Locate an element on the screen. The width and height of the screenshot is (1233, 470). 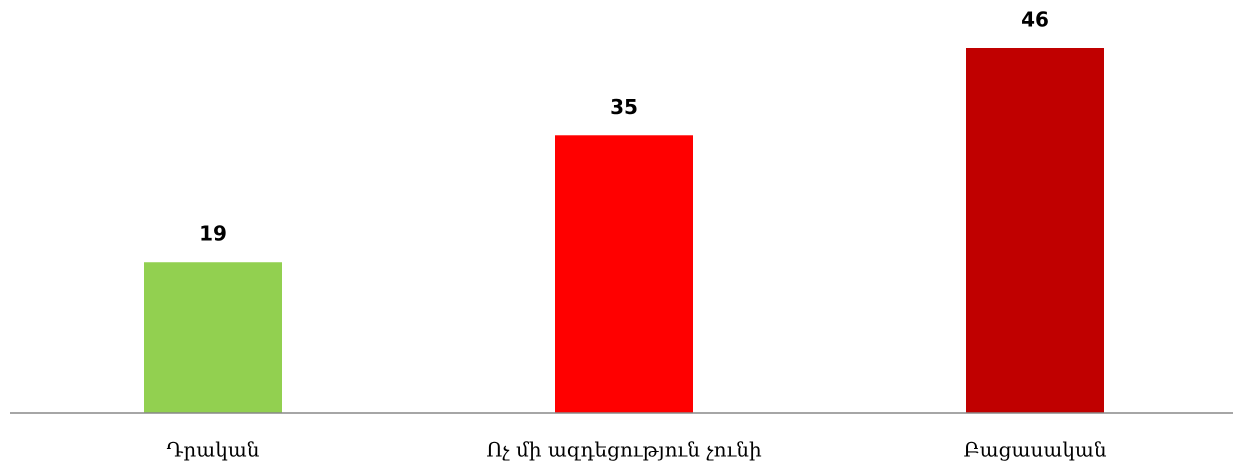
x-tick-label: Բացասական is located at coordinates (1034, 450).